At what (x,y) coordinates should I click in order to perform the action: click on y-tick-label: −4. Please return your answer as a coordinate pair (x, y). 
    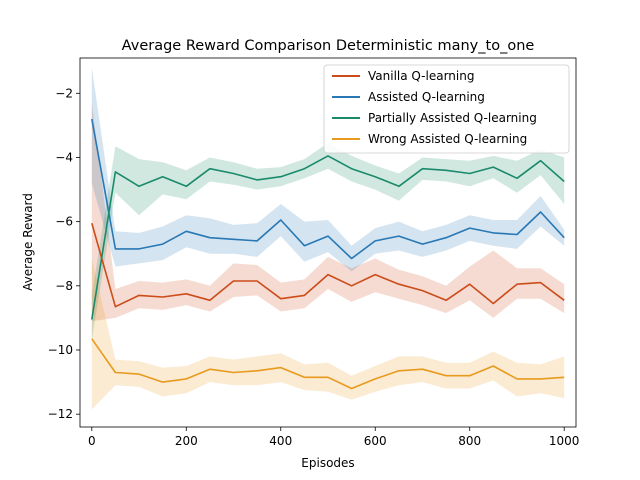
    Looking at the image, I should click on (64, 157).